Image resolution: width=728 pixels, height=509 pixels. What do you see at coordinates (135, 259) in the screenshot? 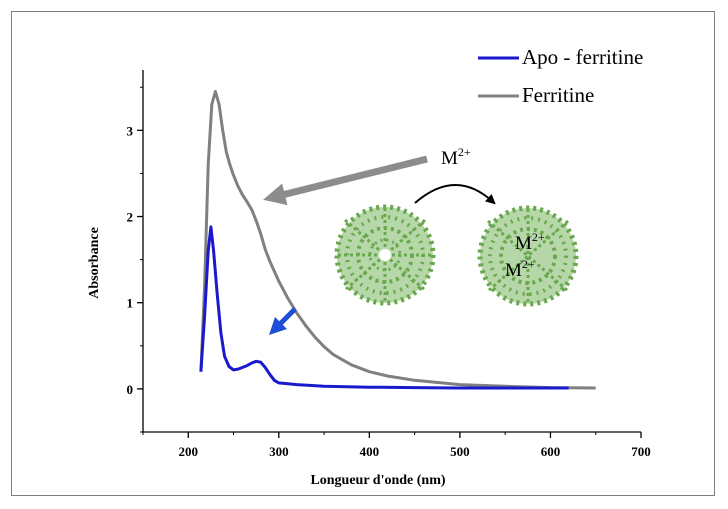
I see `y-ticks: 0 1 2 3` at bounding box center [135, 259].